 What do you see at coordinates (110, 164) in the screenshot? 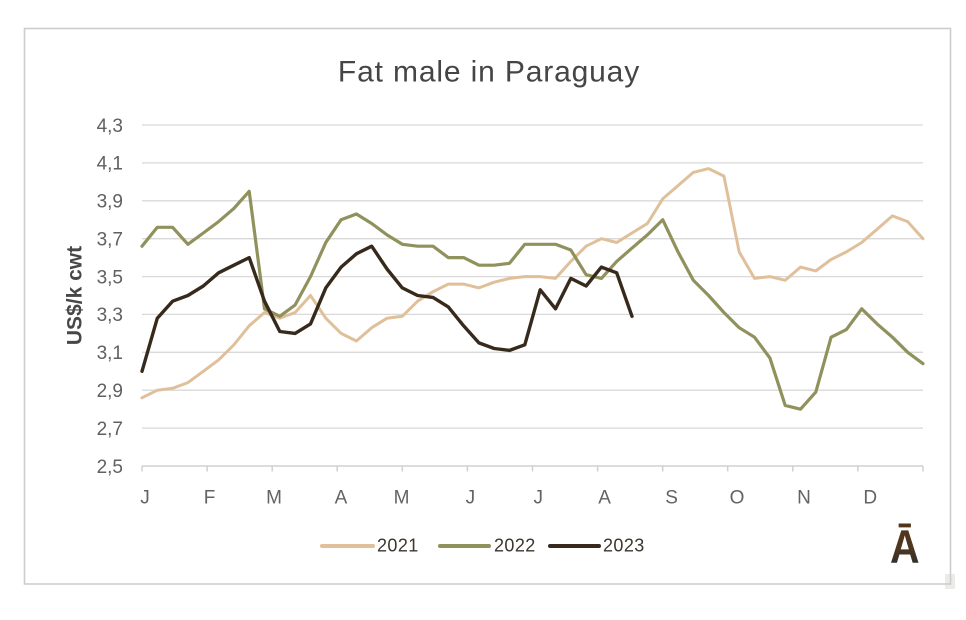
I see `svg-text: 4,1` at bounding box center [110, 164].